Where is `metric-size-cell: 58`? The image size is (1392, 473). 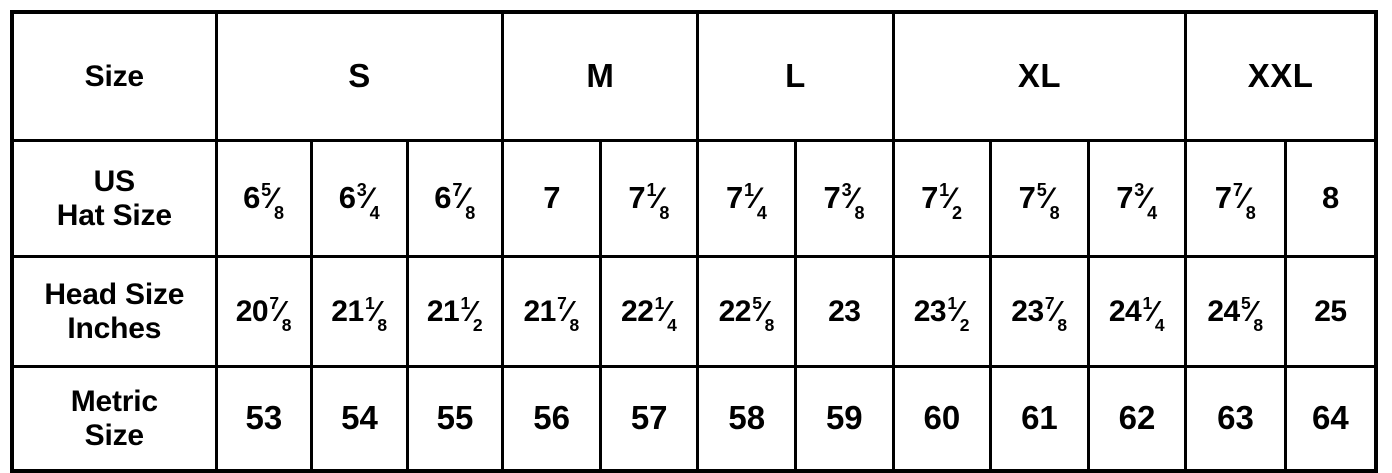 metric-size-cell: 58 is located at coordinates (747, 419).